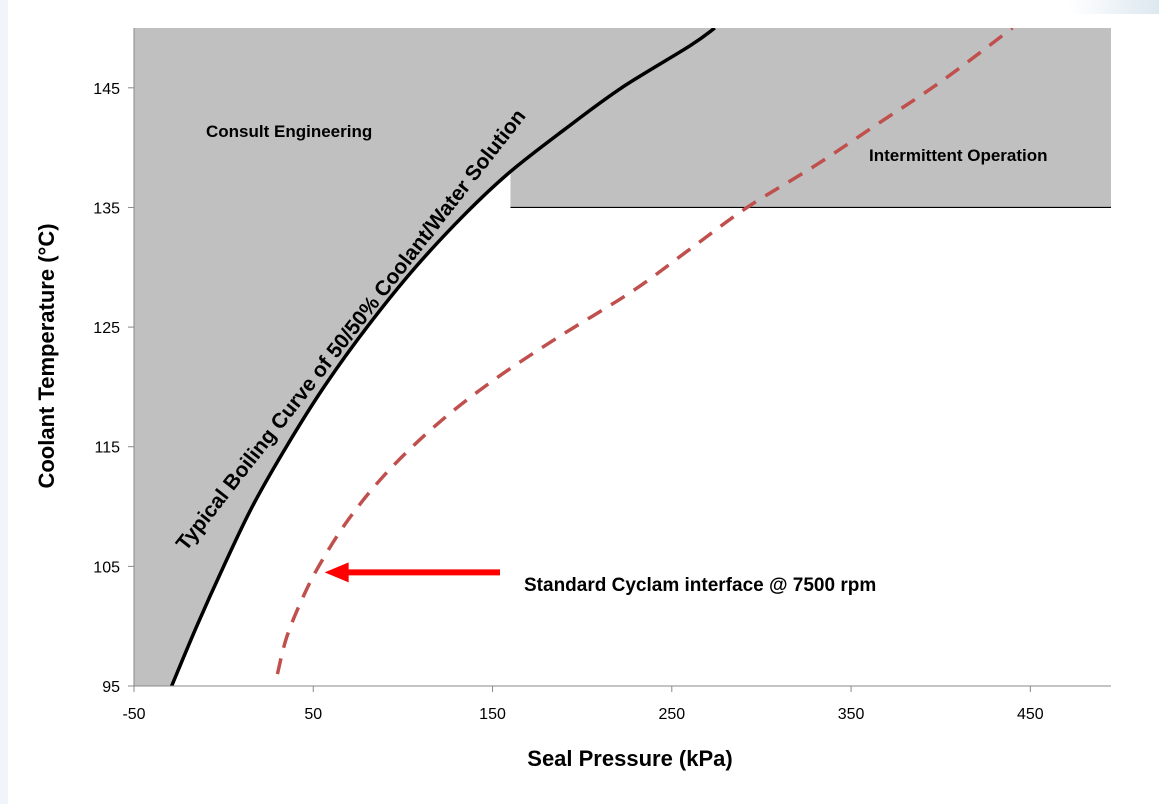 This screenshot has width=1159, height=804. What do you see at coordinates (958, 155) in the screenshot?
I see `intermittent-operation-label: Intermittent Operation` at bounding box center [958, 155].